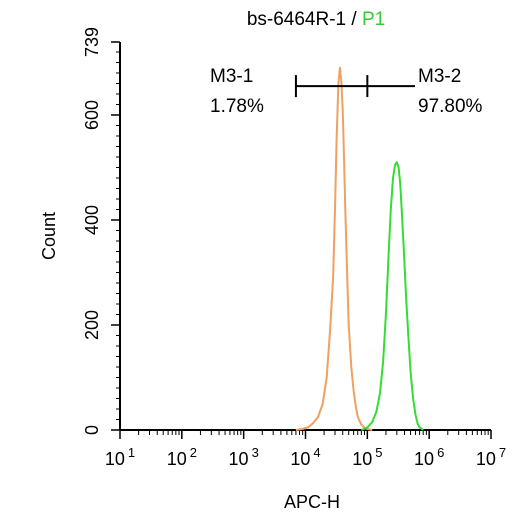  I want to click on y-tick-label: 739, so click(92, 42).